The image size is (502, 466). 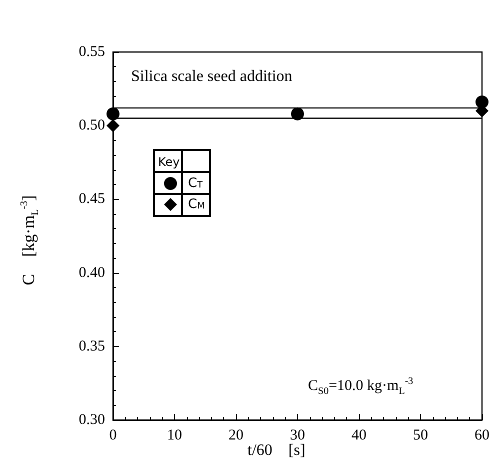 I want to click on x-tick-label: 20, so click(x=236, y=436).